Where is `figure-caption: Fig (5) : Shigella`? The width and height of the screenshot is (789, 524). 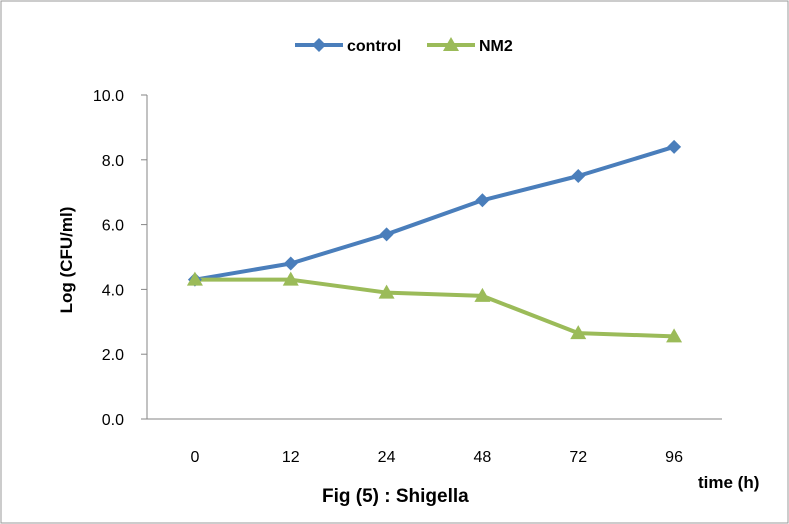 figure-caption: Fig (5) : Shigella is located at coordinates (395, 496).